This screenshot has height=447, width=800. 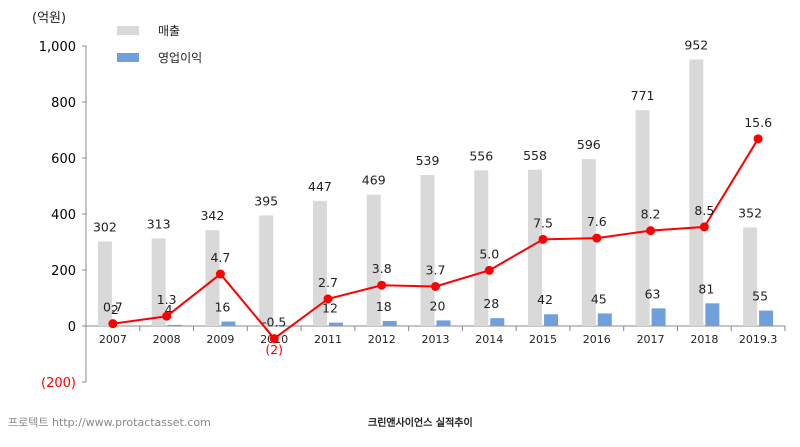 I want to click on y-tick-label: 1,000, so click(x=57, y=47).